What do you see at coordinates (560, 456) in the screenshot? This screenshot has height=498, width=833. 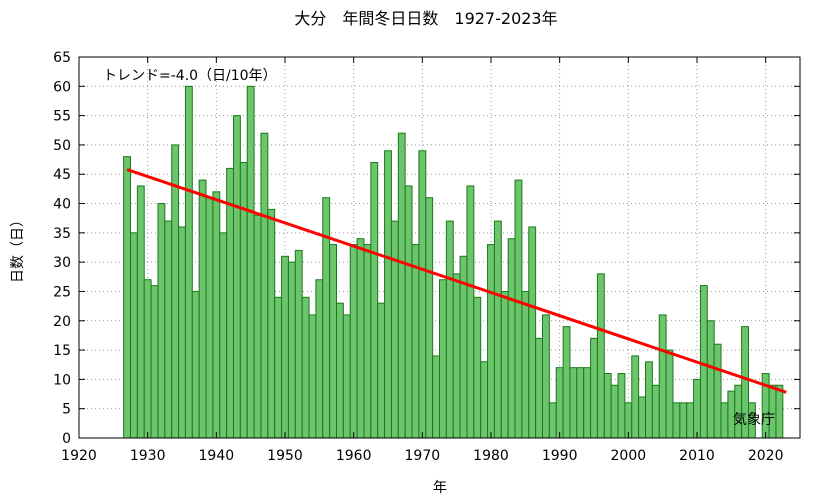 I see `x-tick-label: 1990` at bounding box center [560, 456].